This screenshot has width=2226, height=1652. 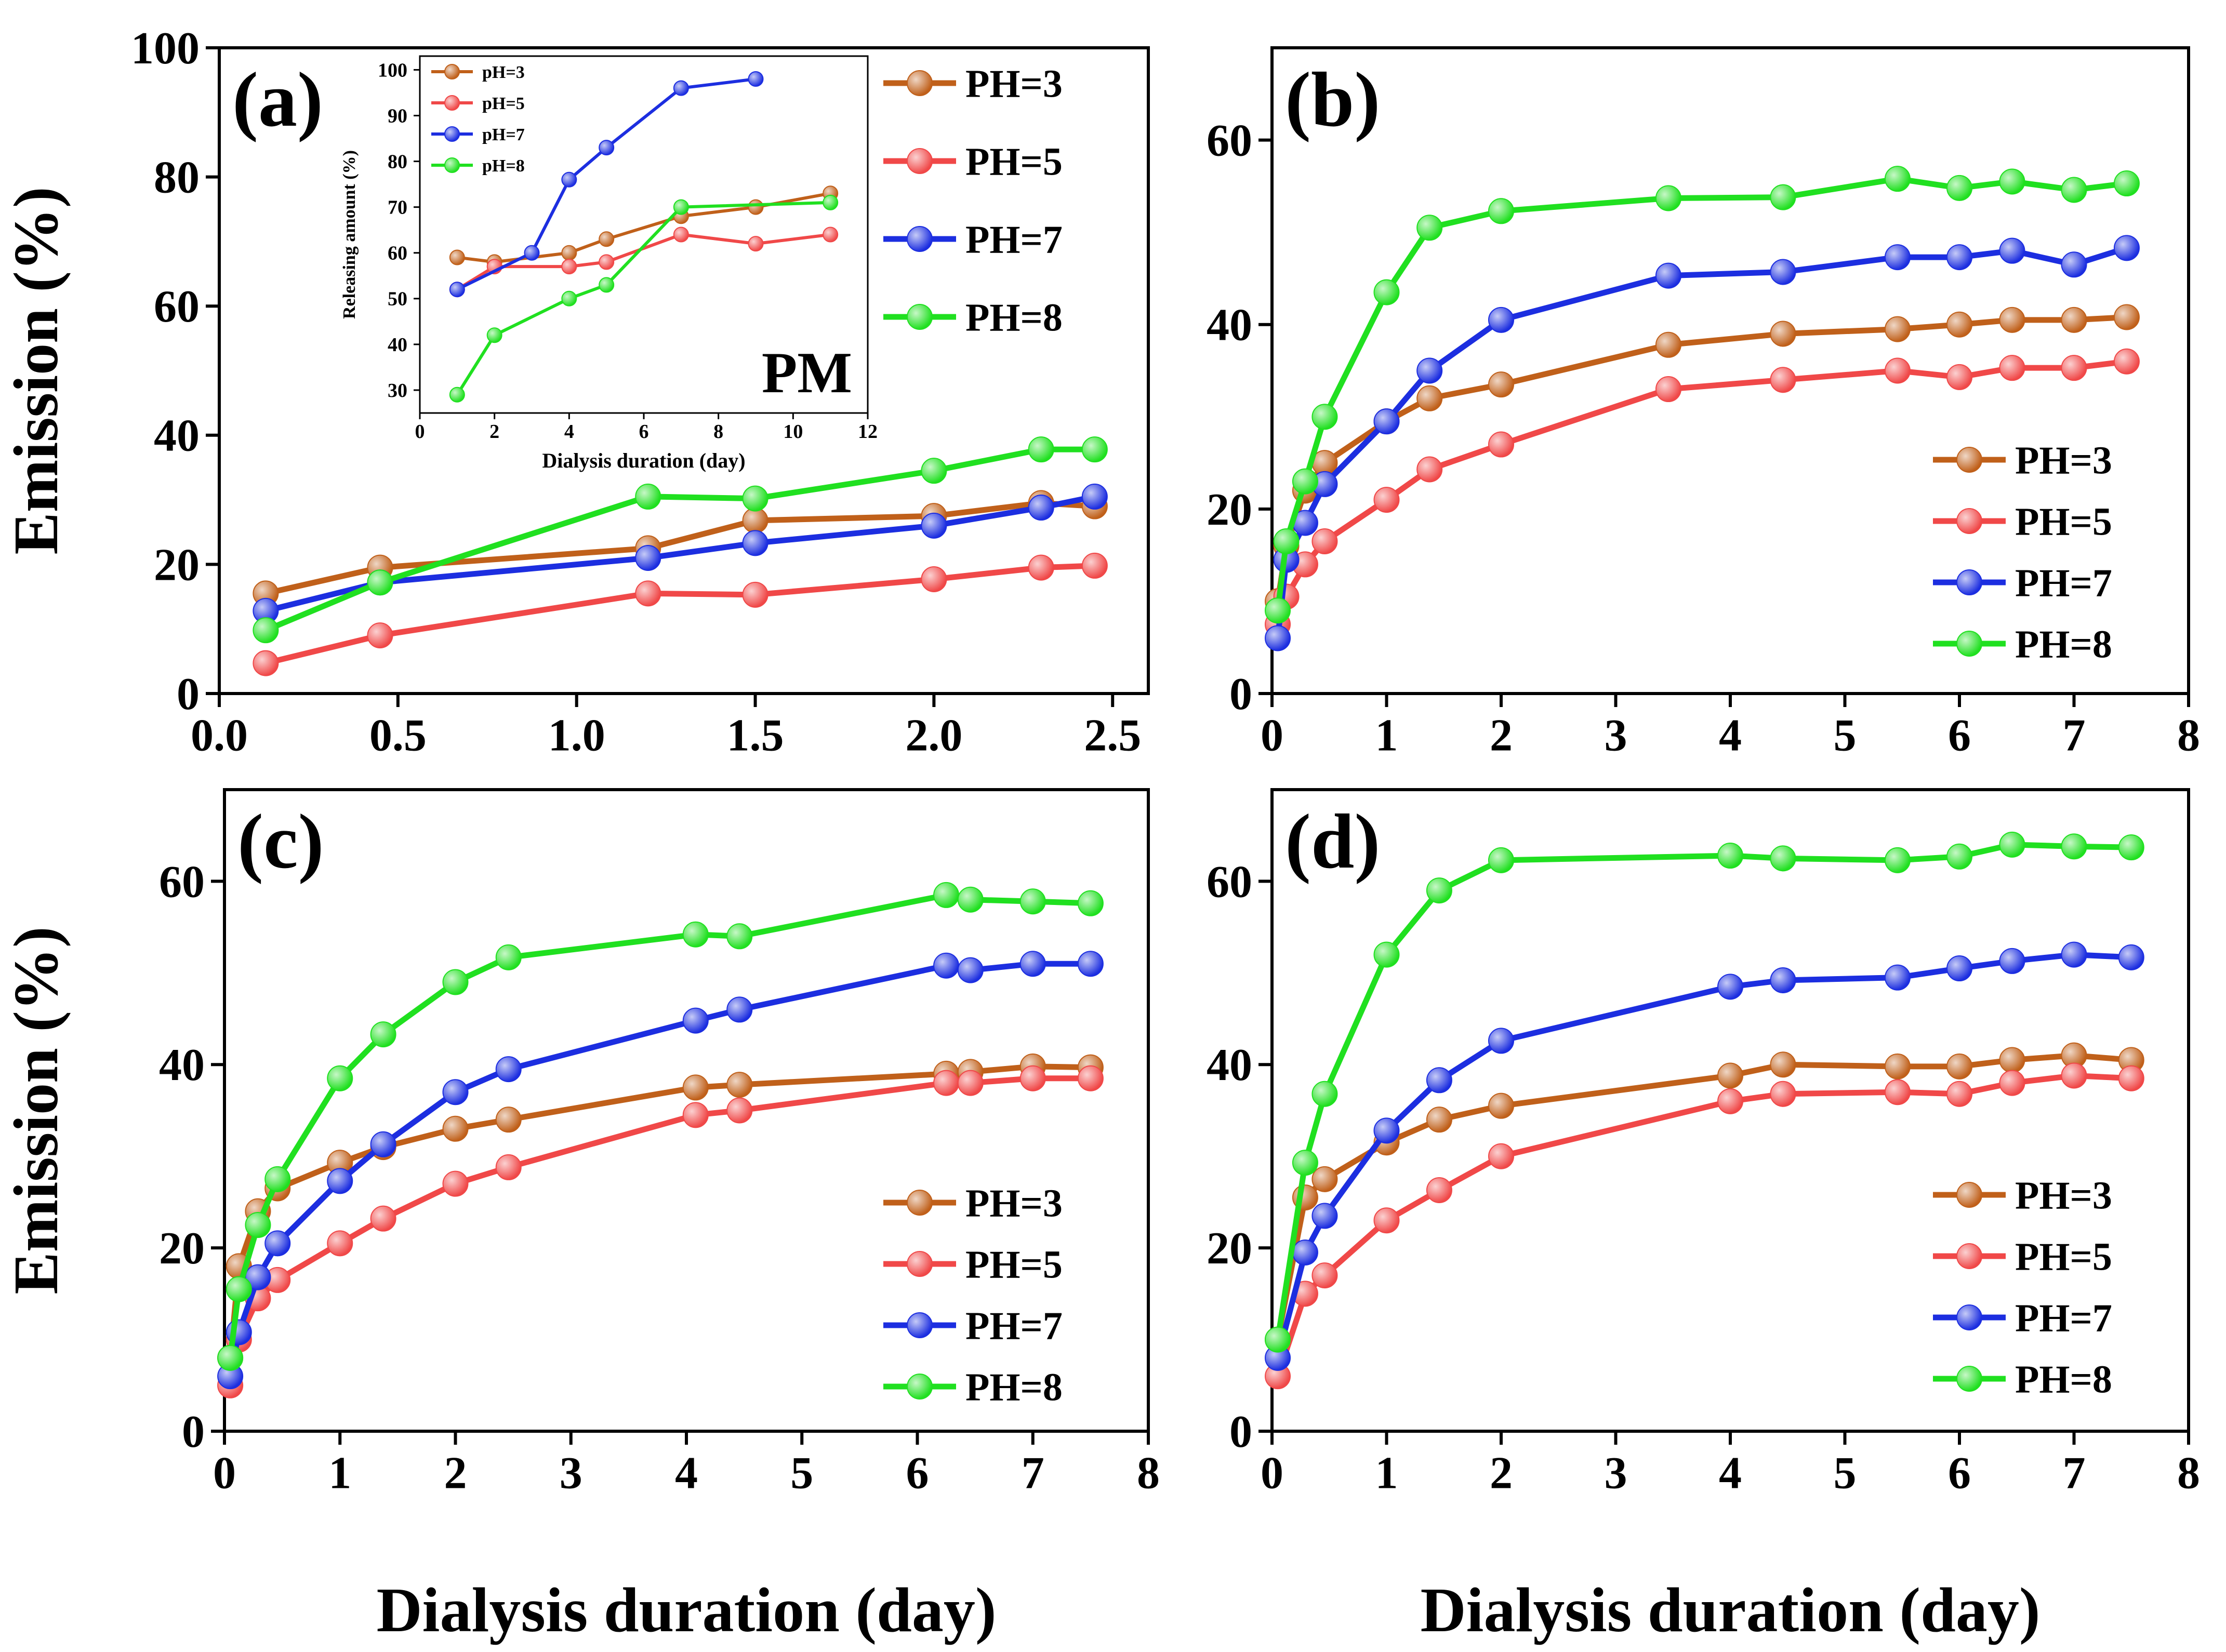 I want to click on legend-label: PH=8, so click(x=2063, y=645).